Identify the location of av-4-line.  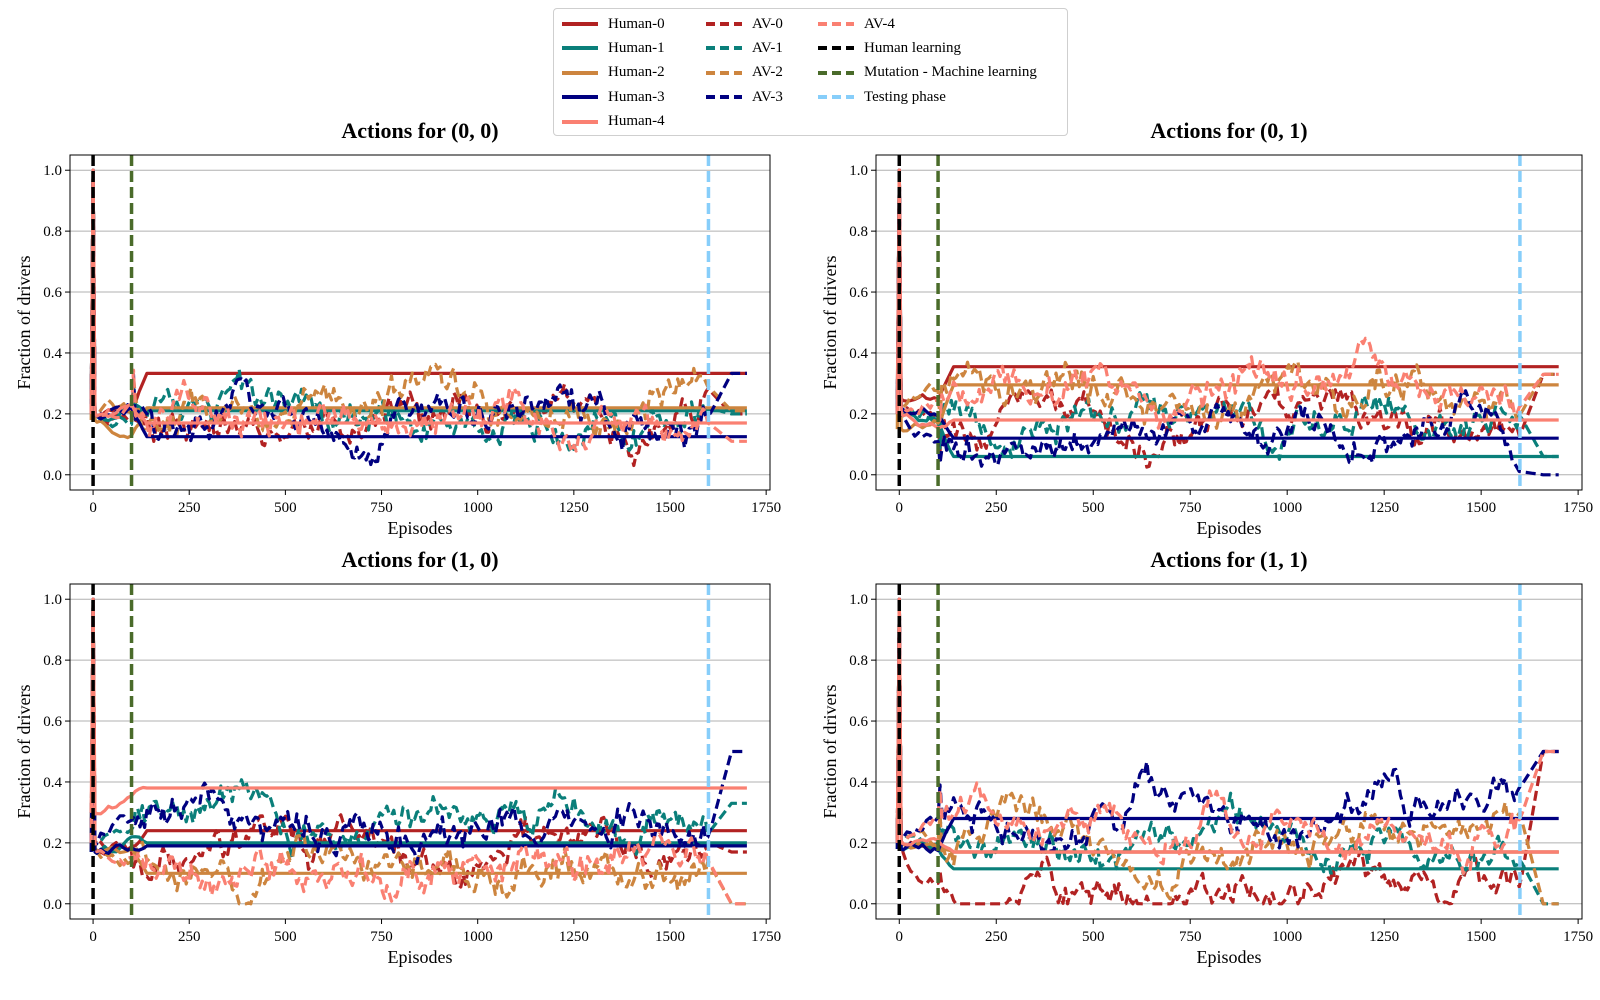
(1227, 736).